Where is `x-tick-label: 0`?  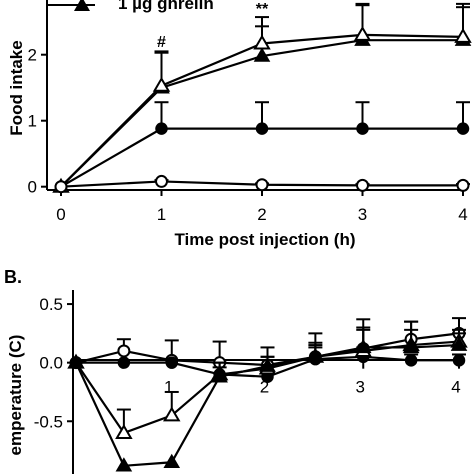 x-tick-label: 0 is located at coordinates (60, 214).